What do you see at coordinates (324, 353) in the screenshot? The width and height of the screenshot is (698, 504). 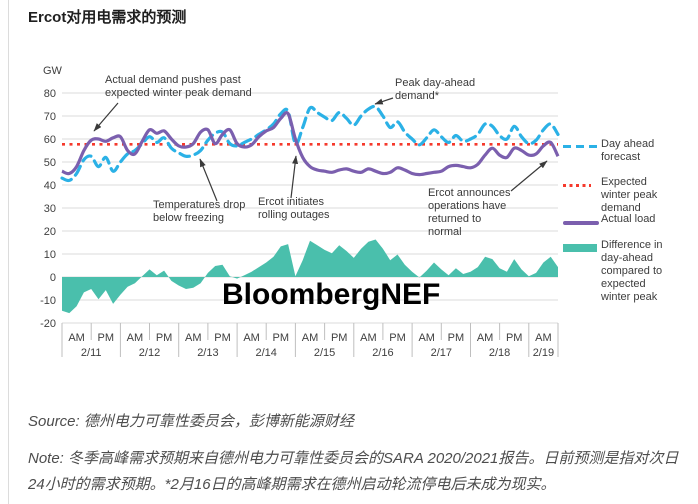 I see `svg-text: 2/15` at bounding box center [324, 353].